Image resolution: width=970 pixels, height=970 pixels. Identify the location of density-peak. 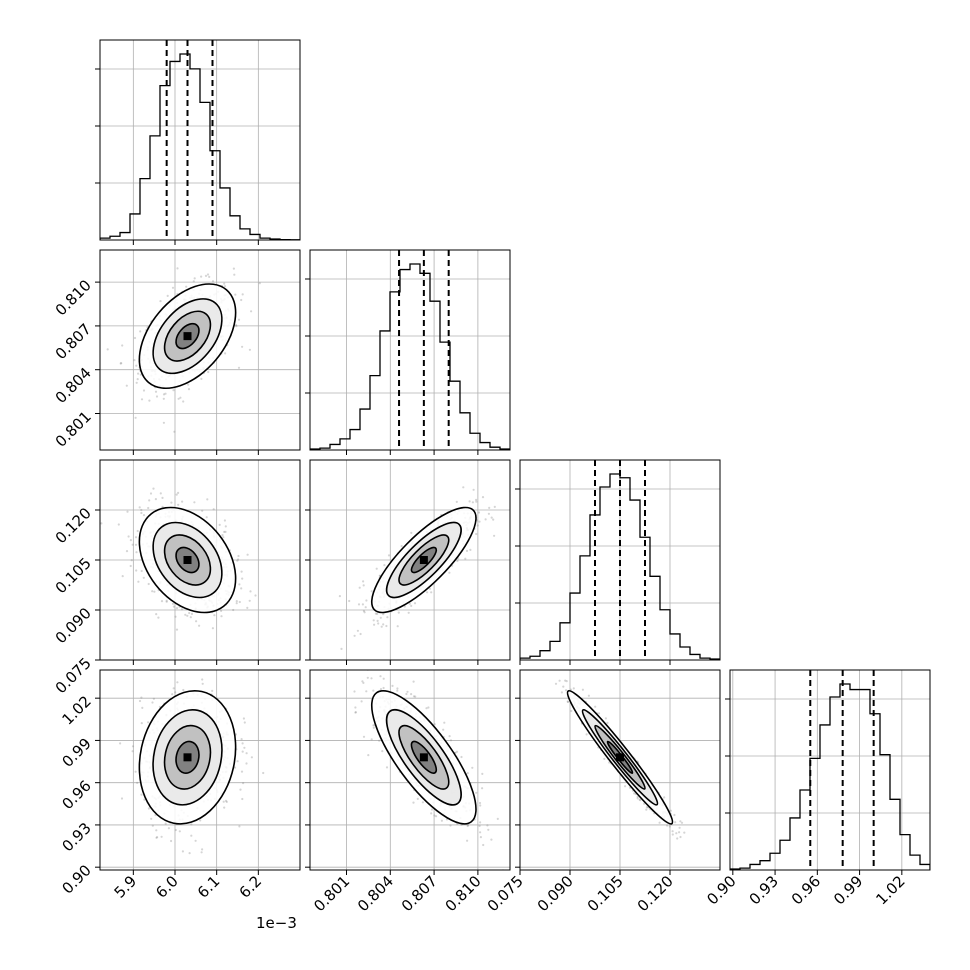
(620, 757).